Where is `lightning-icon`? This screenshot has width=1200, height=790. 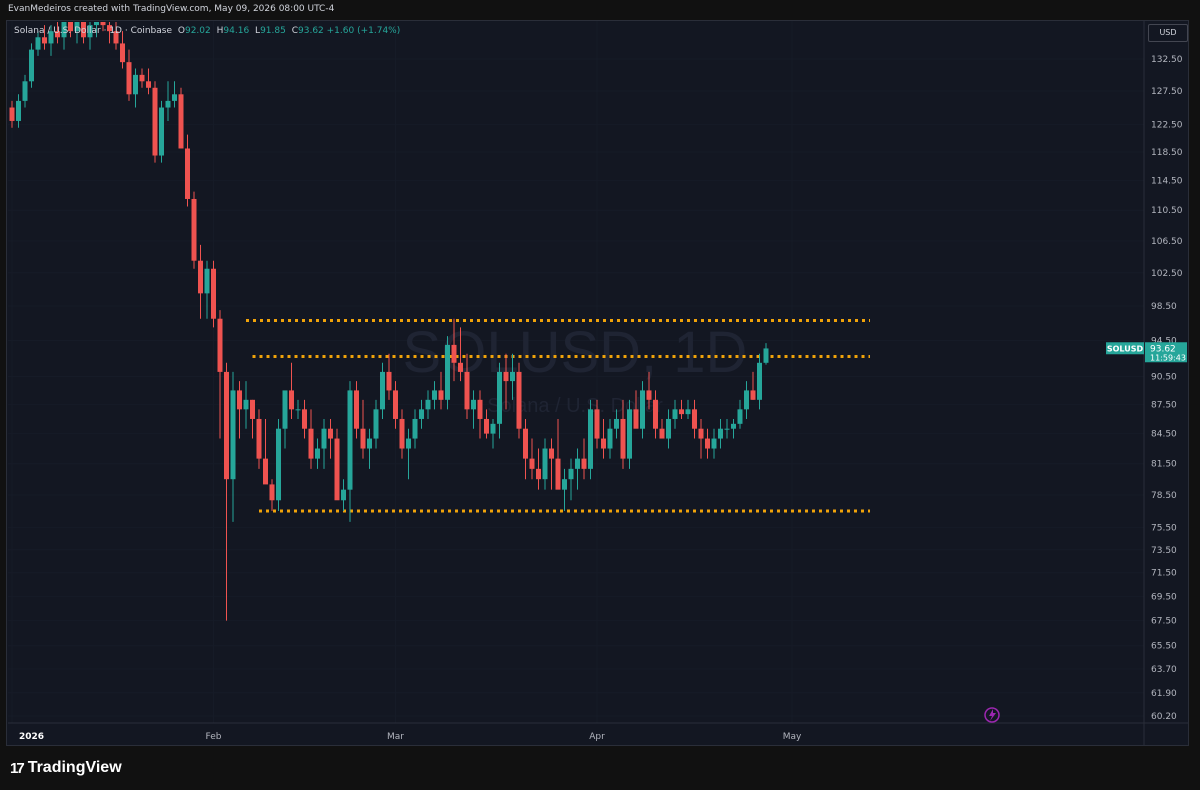
lightning-icon is located at coordinates (992, 715).